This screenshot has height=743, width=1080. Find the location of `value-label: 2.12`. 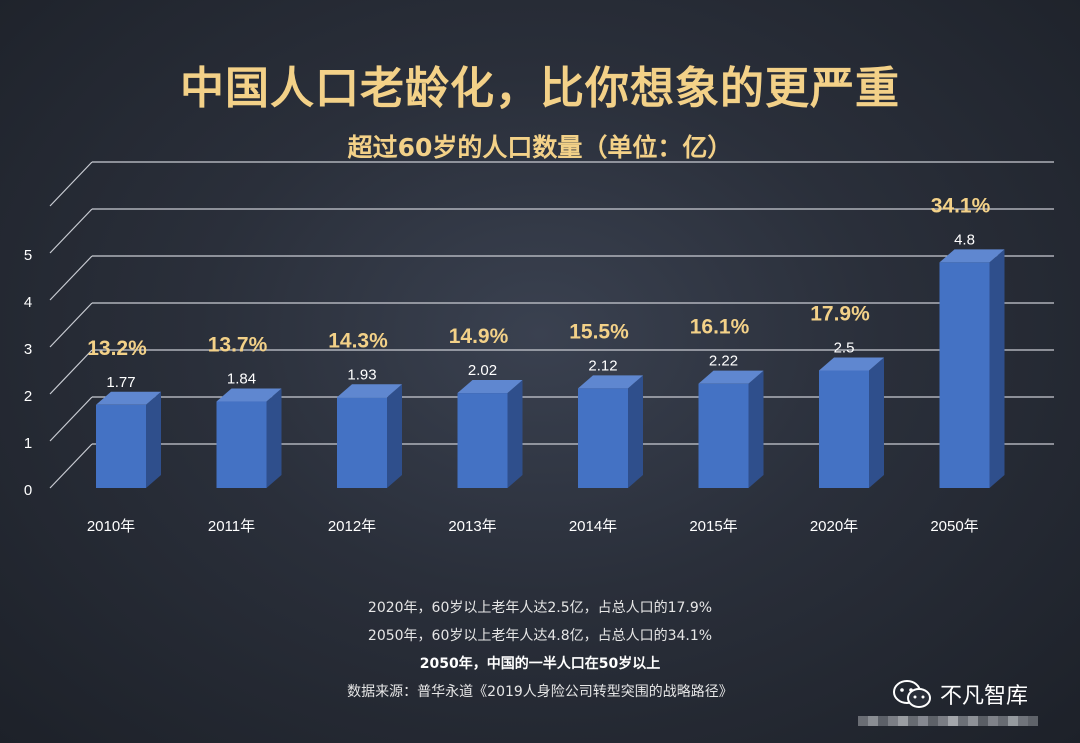

value-label: 2.12 is located at coordinates (602, 365).